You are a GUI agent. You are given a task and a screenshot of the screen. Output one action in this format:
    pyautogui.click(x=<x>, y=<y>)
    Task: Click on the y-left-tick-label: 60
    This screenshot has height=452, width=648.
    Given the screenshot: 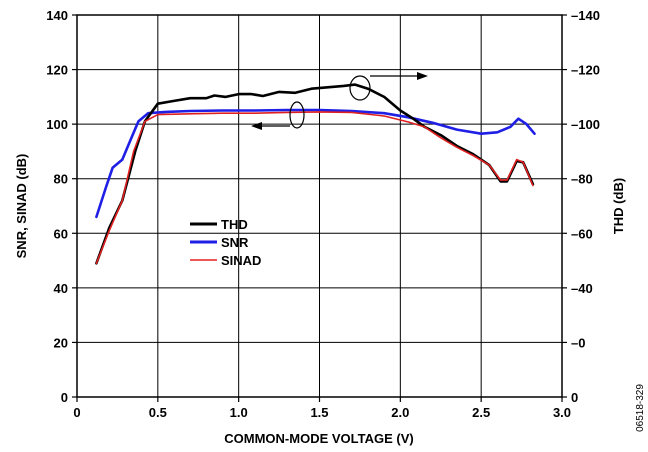 What is the action you would take?
    pyautogui.click(x=61, y=233)
    